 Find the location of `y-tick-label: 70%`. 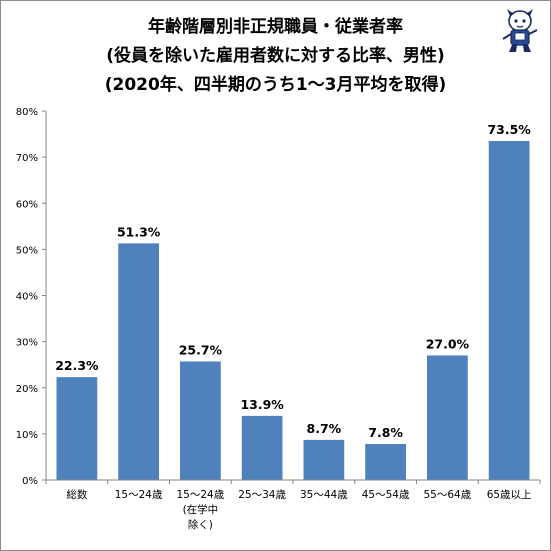

y-tick-label: 70% is located at coordinates (27, 158).